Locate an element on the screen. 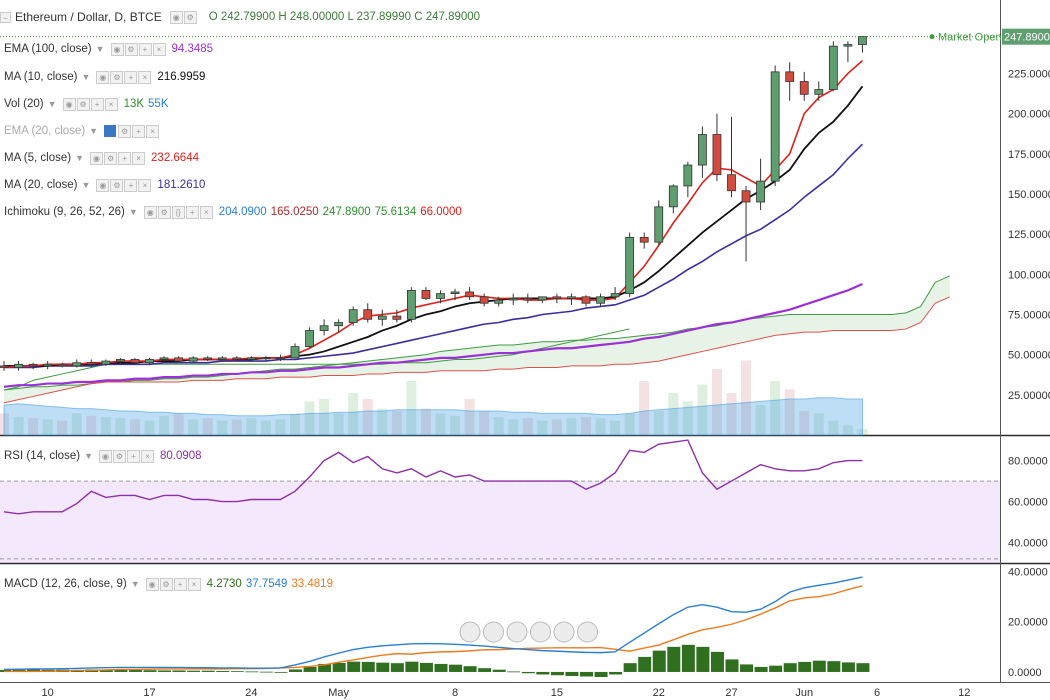 The image size is (1050, 700). legend-ma20-value: 181.2610 is located at coordinates (181, 185).